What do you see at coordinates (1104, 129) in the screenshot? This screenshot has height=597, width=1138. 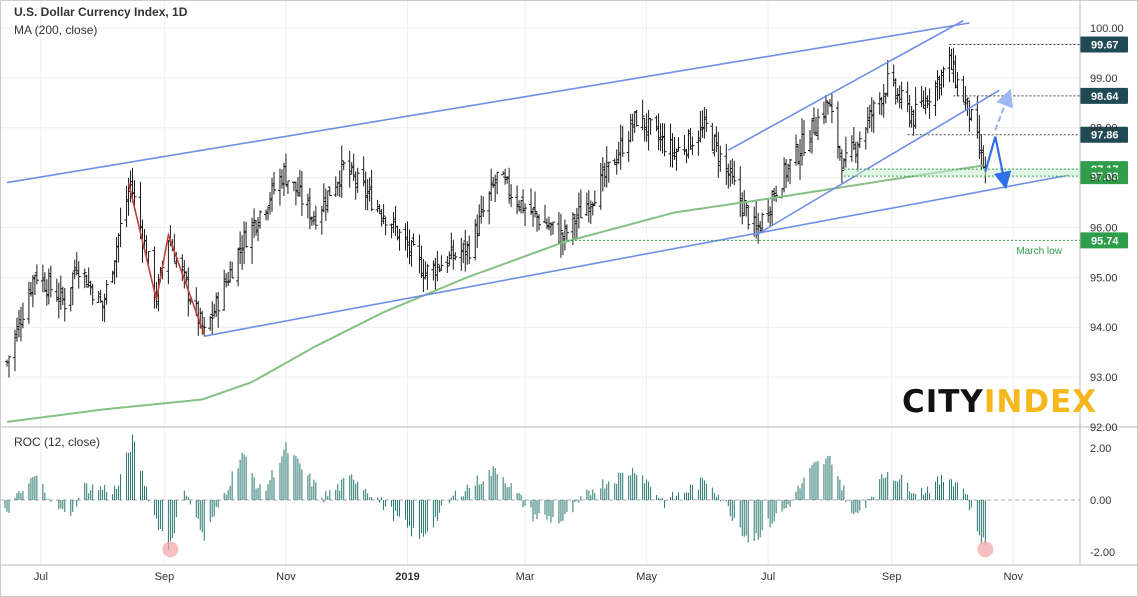 I see `y-tick-label: 98.00` at bounding box center [1104, 129].